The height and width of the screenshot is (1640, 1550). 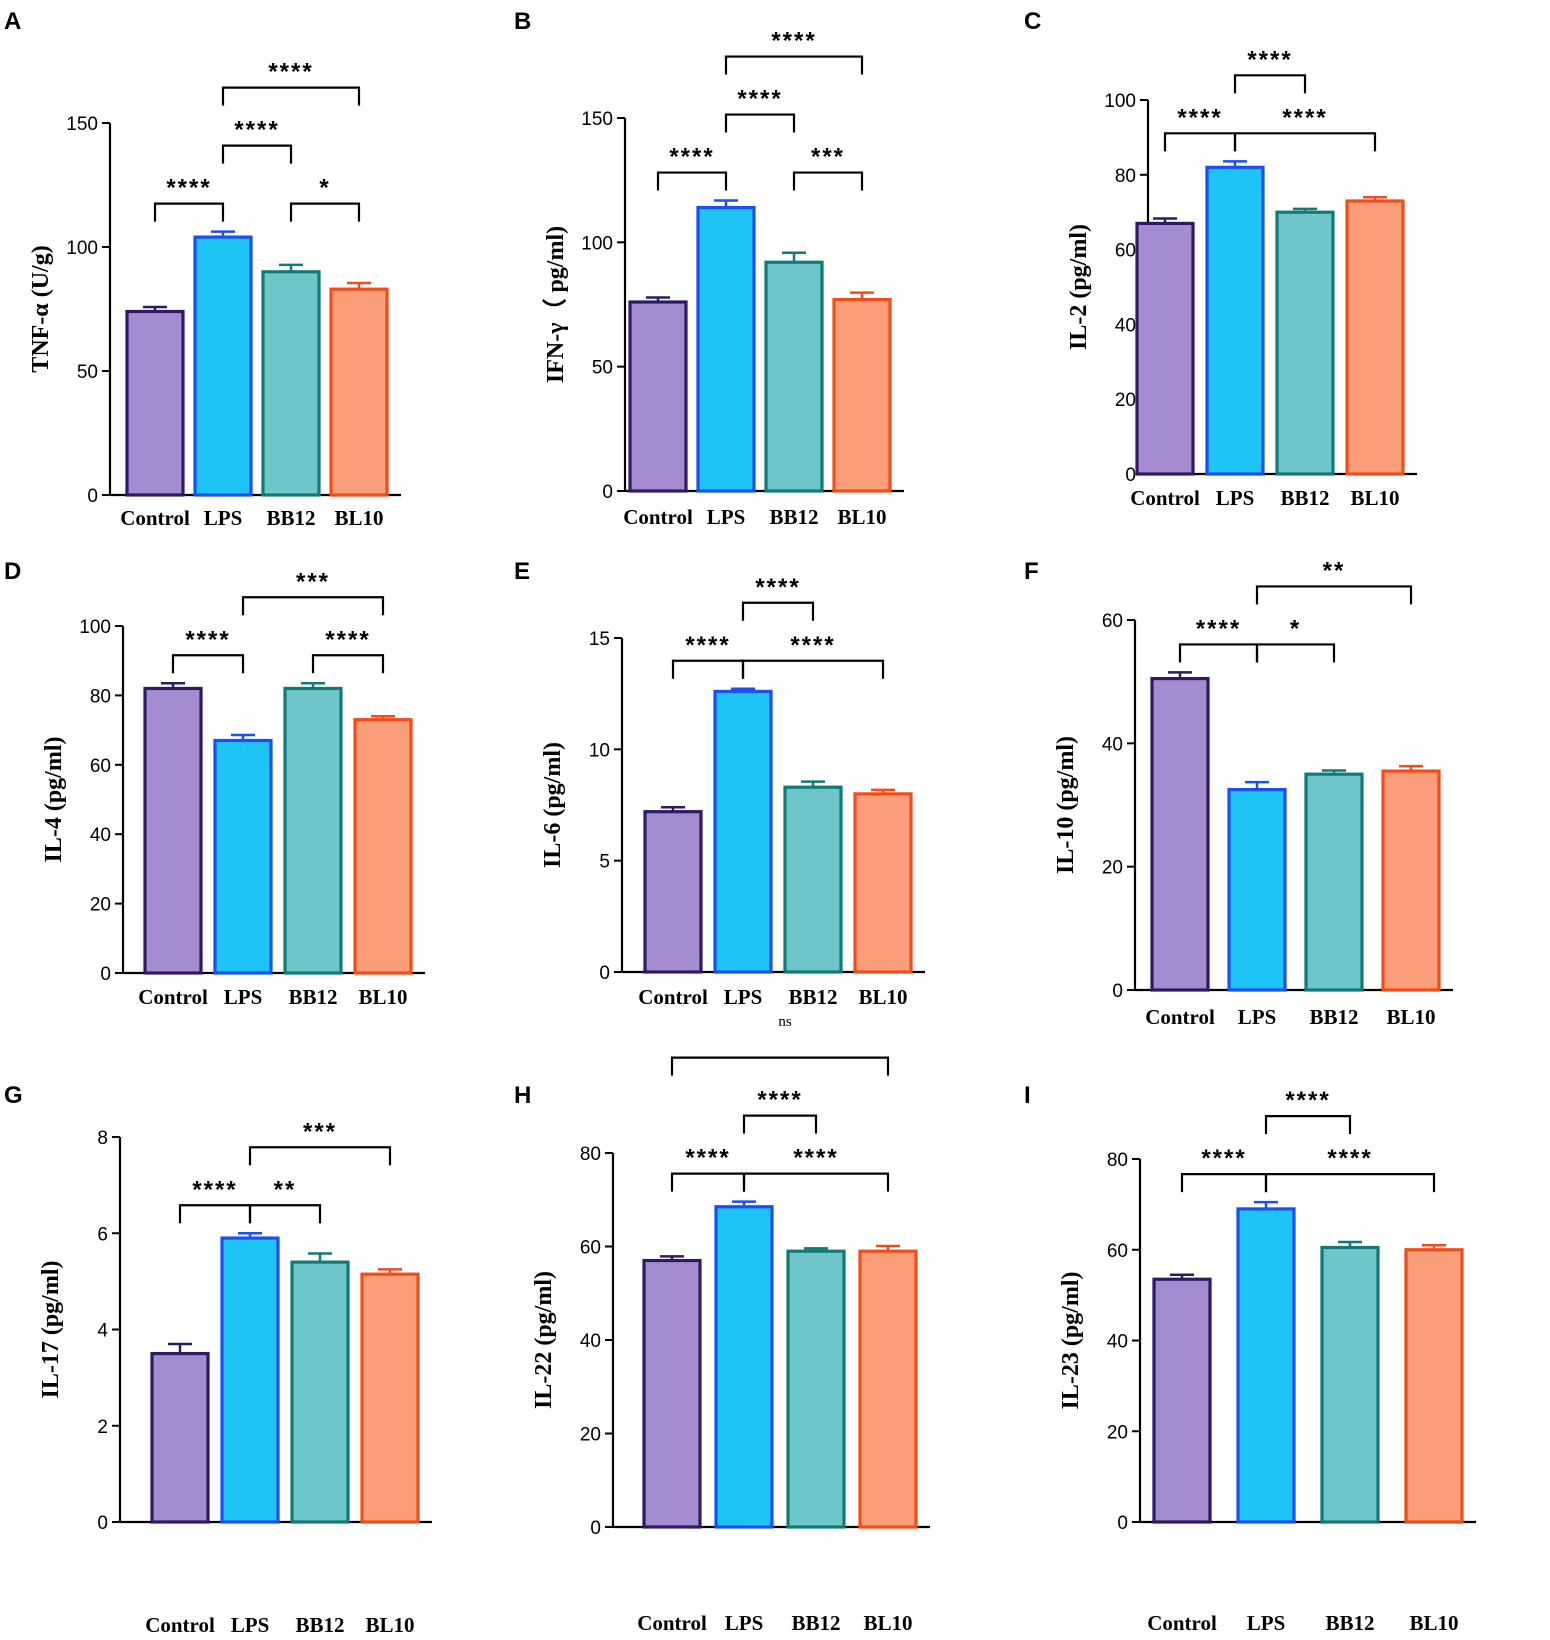 What do you see at coordinates (785, 1022) in the screenshot?
I see `ns-note: ns` at bounding box center [785, 1022].